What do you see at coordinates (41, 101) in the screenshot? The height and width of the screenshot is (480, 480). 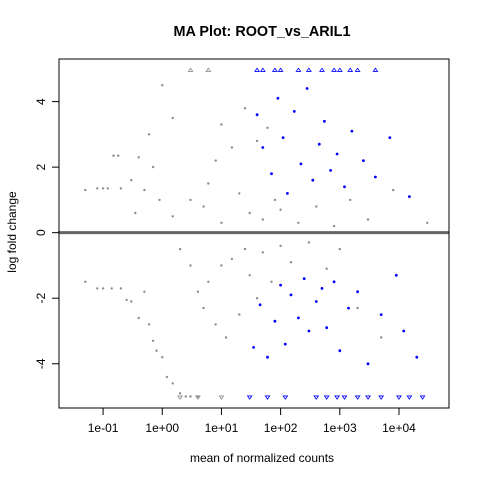 I see `y-tick-label: 4` at bounding box center [41, 101].